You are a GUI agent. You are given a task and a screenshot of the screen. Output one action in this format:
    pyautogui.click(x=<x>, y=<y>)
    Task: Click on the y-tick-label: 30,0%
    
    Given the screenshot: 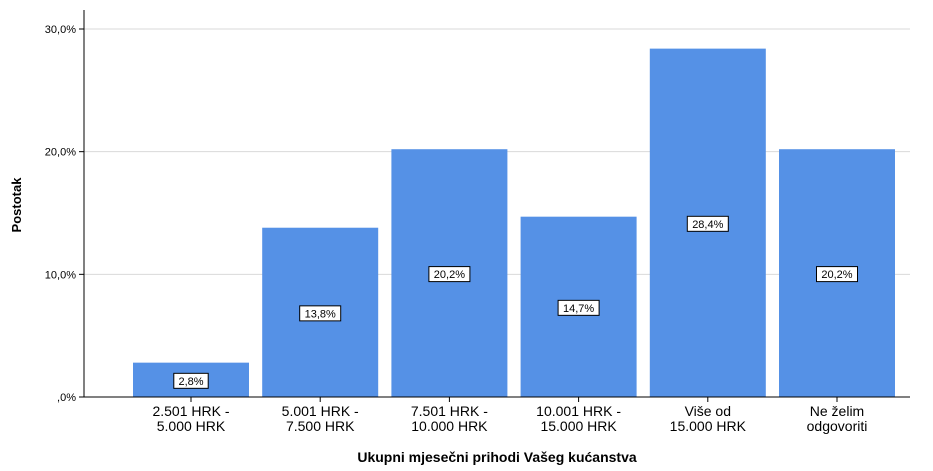 What is the action you would take?
    pyautogui.click(x=60, y=30)
    